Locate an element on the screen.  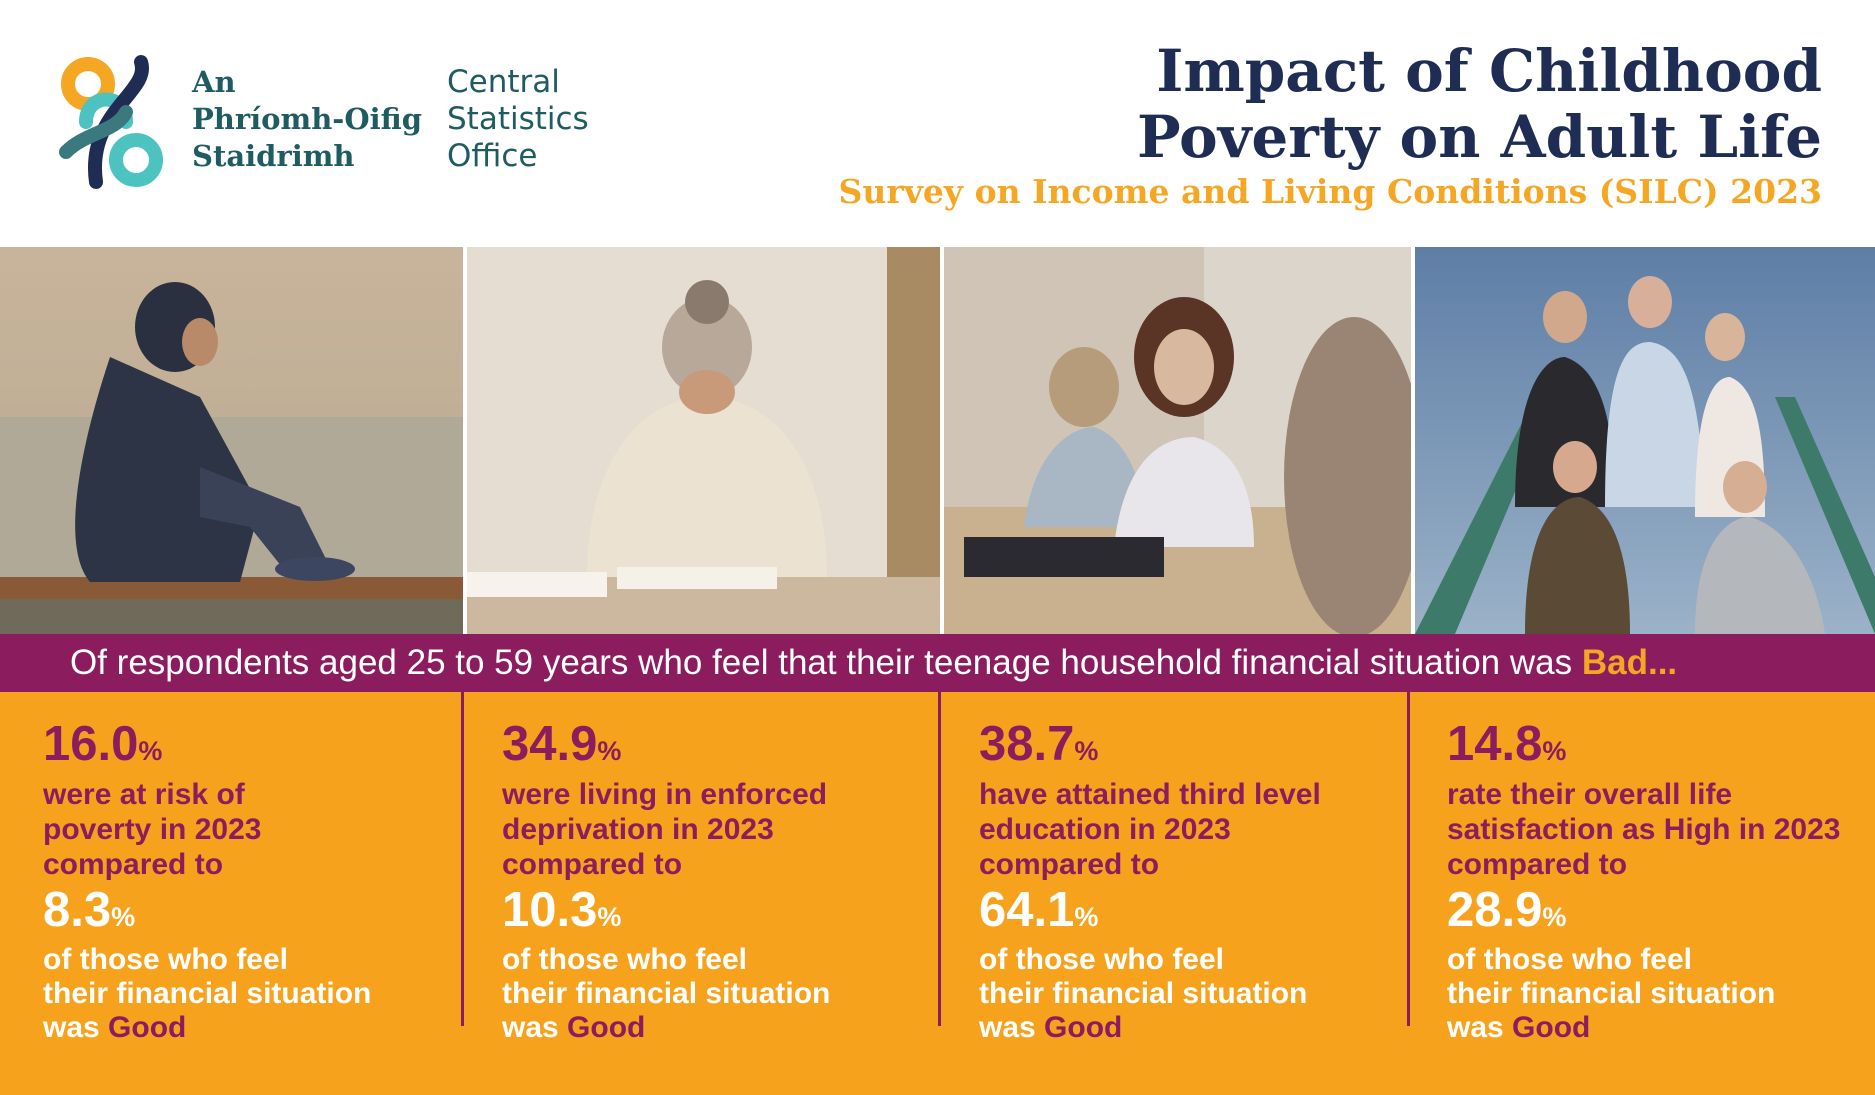
stat-value: 34.9% is located at coordinates (666, 747).